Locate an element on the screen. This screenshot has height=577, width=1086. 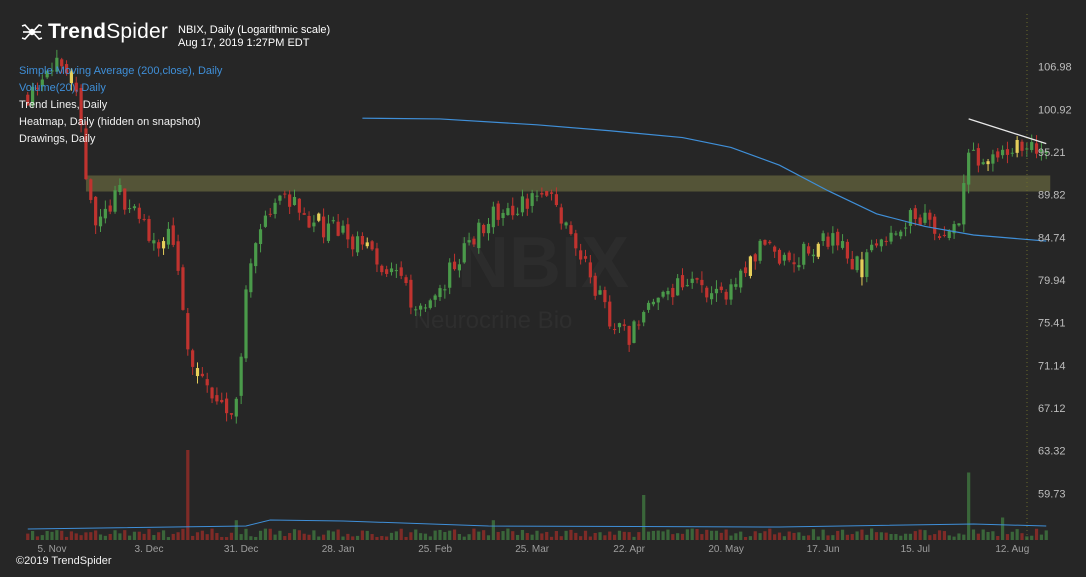
x-tick-label: 12. Aug is located at coordinates (1012, 549).